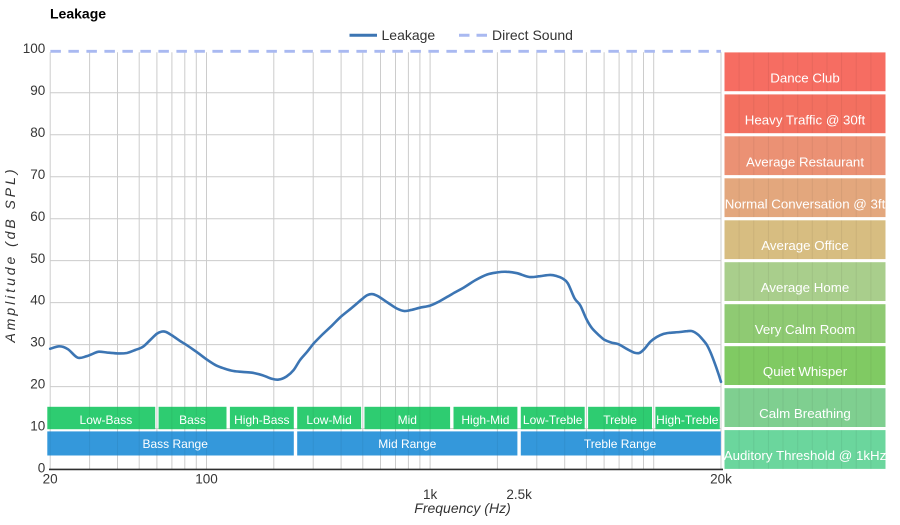 This screenshot has height=525, width=900. Describe the element at coordinates (462, 508) in the screenshot. I see `svg-text: Frequency (Hz)` at that location.